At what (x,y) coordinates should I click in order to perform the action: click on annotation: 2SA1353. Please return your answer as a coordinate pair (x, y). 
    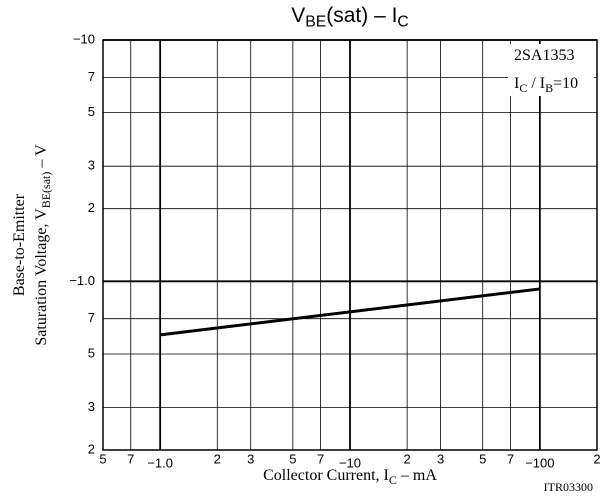
    Looking at the image, I should click on (544, 55).